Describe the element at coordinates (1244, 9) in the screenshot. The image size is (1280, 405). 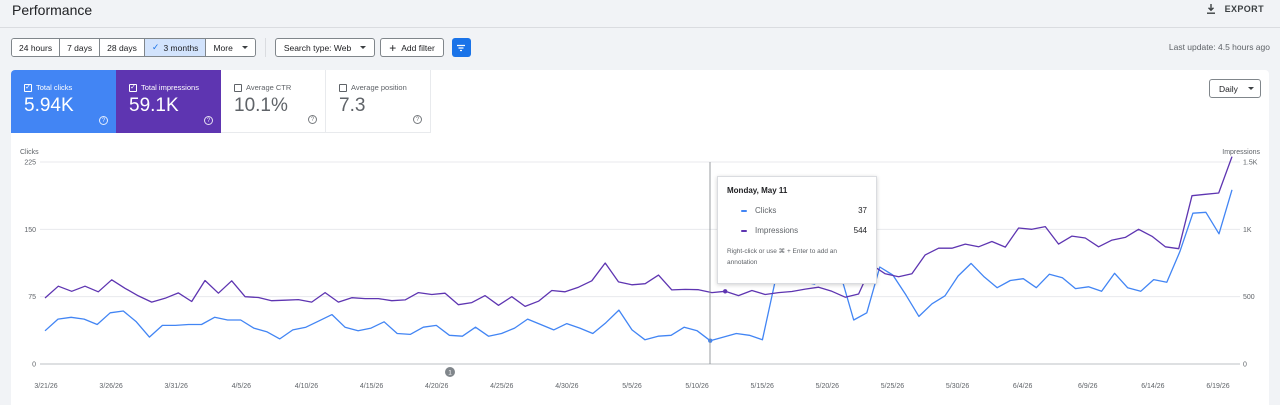
I see `export-label: EXPORT` at that location.